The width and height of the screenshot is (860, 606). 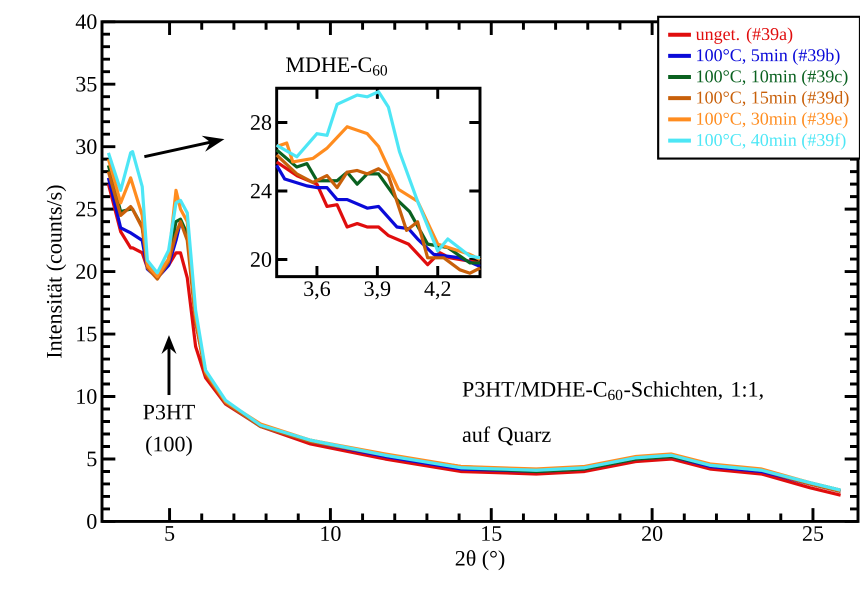 I want to click on x-tick-label: 3,9, so click(x=377, y=290).